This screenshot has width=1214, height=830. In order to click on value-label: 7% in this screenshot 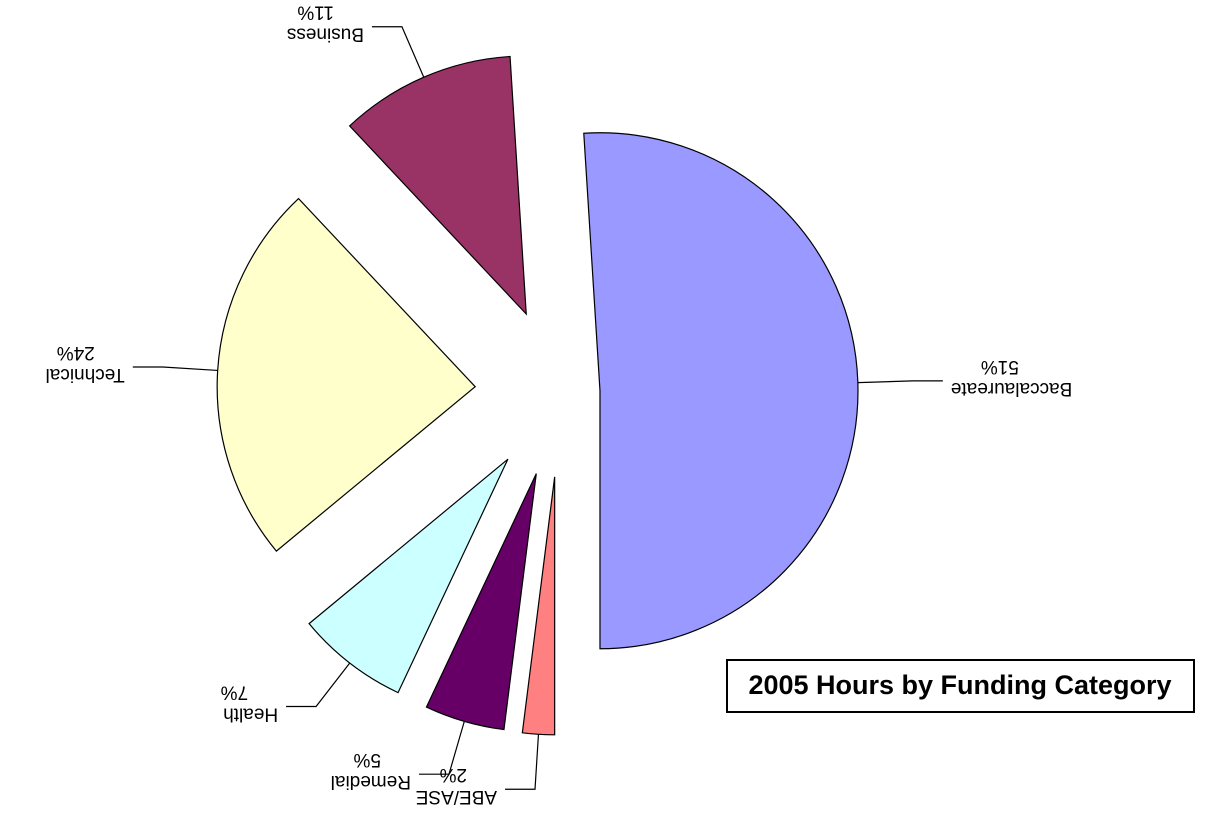, I will do `click(234, 691)`.